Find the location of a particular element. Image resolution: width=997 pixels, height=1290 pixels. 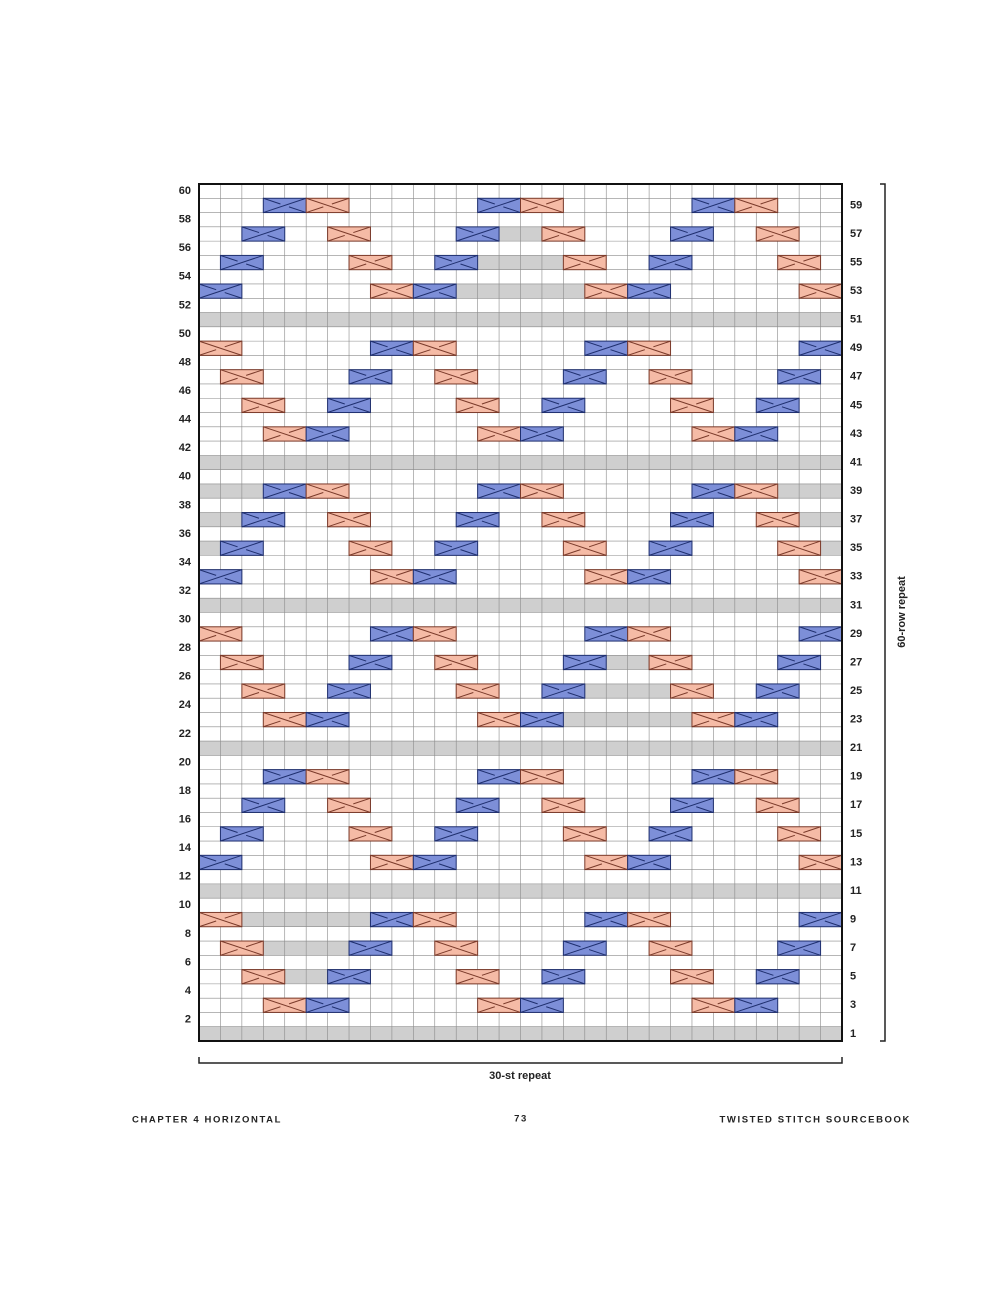

row-number: 30 is located at coordinates (185, 620).